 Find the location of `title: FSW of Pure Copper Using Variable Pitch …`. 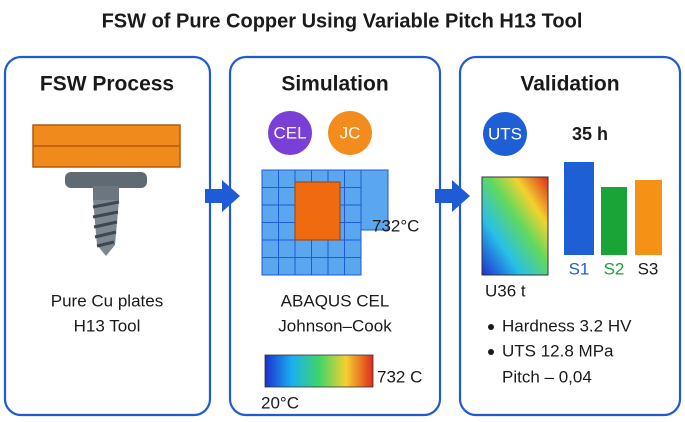

title: FSW of Pure Copper Using Variable Pitch … is located at coordinates (342, 21).